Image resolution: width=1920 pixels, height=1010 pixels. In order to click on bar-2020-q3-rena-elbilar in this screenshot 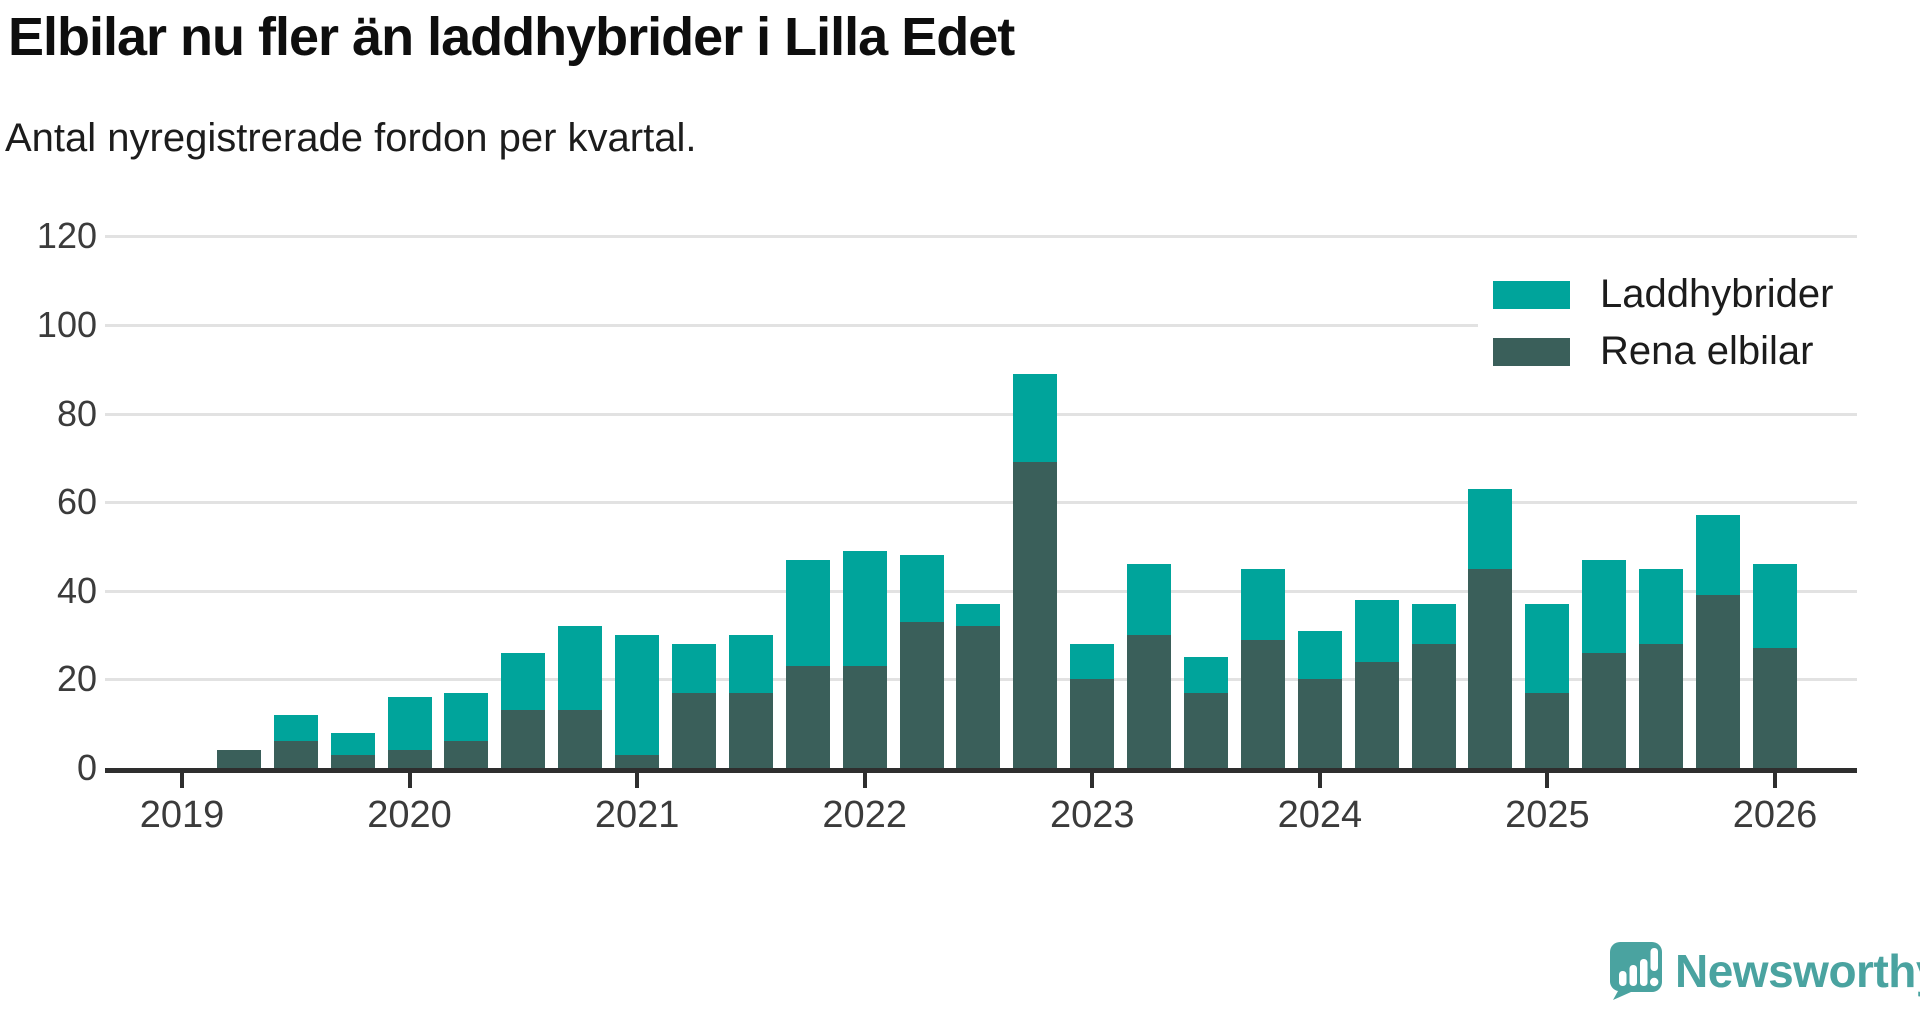, I will do `click(523, 739)`.